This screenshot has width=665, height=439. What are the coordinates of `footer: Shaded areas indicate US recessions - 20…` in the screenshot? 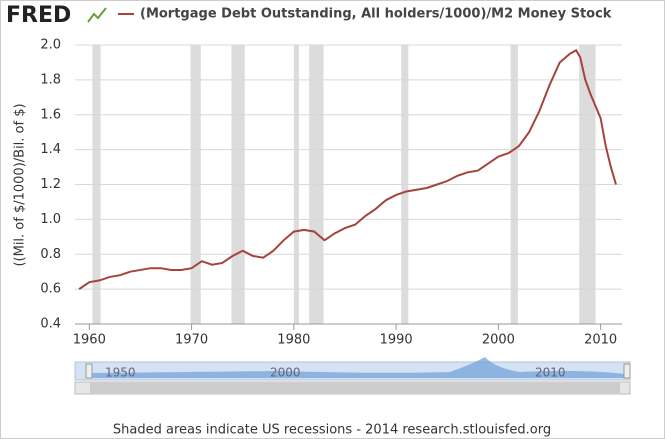 It's located at (332, 430).